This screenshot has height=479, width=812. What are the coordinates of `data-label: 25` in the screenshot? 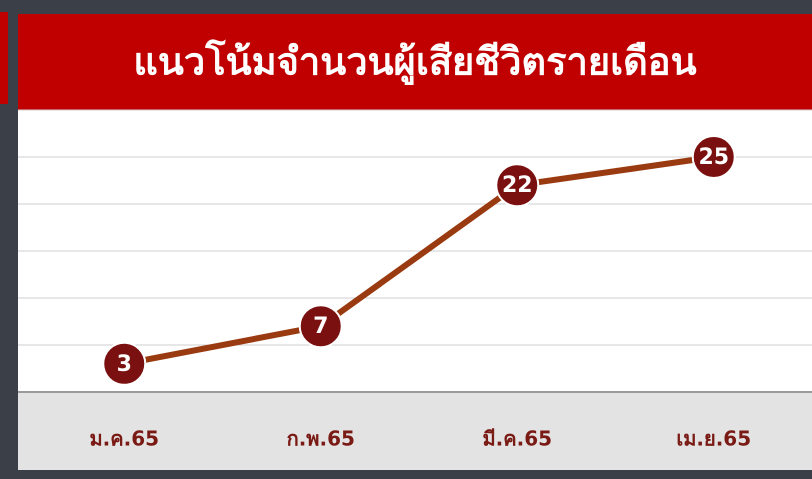 It's located at (713, 157).